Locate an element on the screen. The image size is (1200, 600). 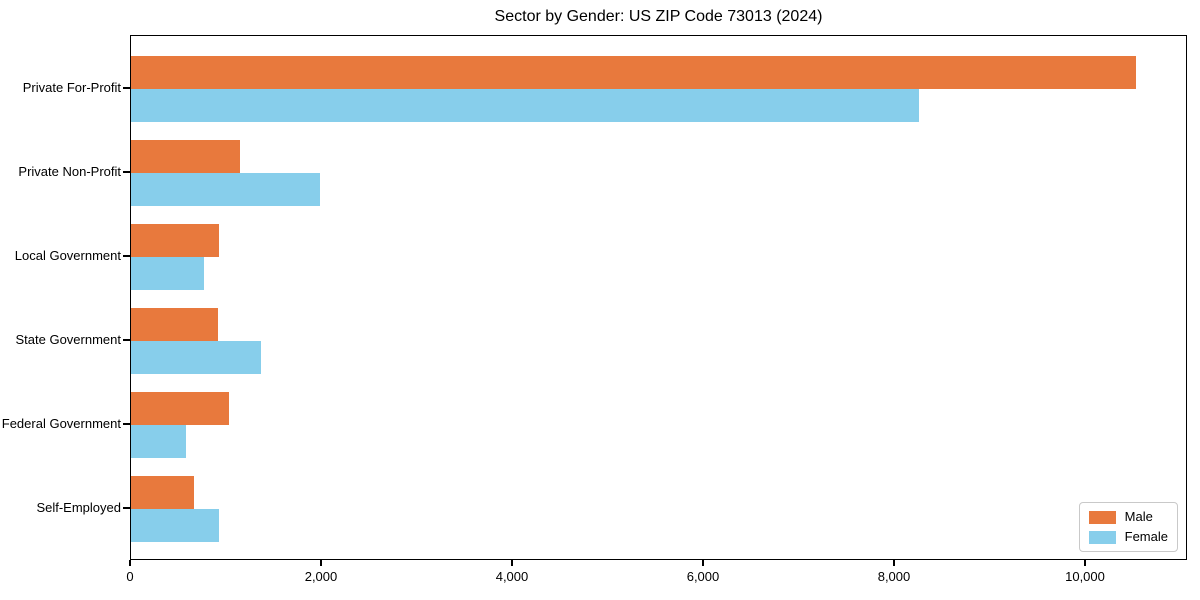
x-axis-label-5: 10,000 is located at coordinates (1085, 576).